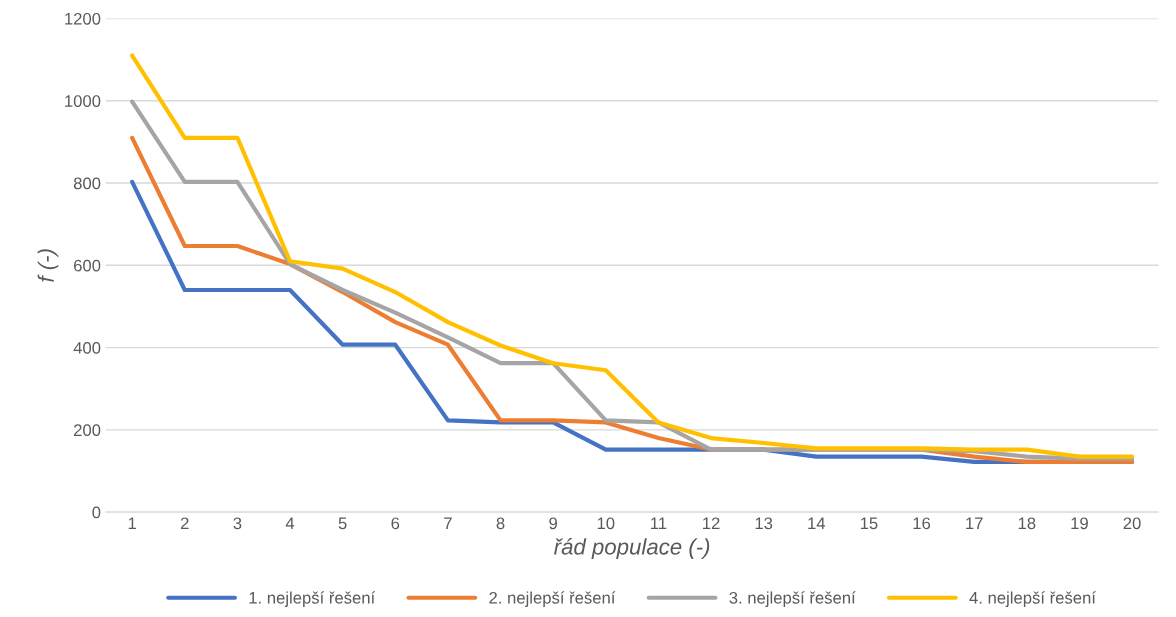 This screenshot has width=1176, height=617. Describe the element at coordinates (632, 549) in the screenshot. I see `x-axis-title: řád populace (-)` at that location.